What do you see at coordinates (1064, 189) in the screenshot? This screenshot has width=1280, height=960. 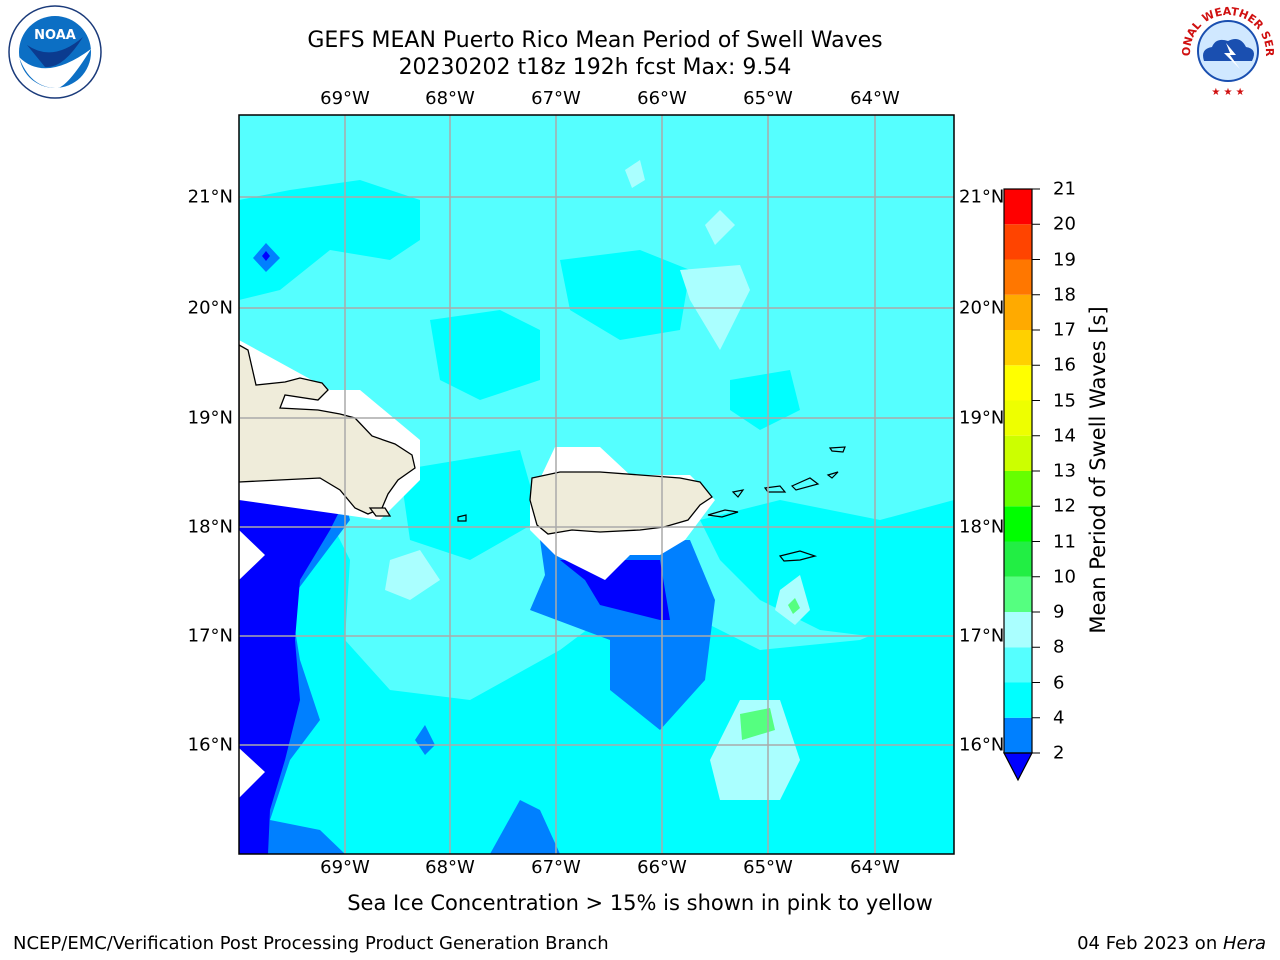 I see `colorbar-tick-21: 21` at bounding box center [1064, 189].